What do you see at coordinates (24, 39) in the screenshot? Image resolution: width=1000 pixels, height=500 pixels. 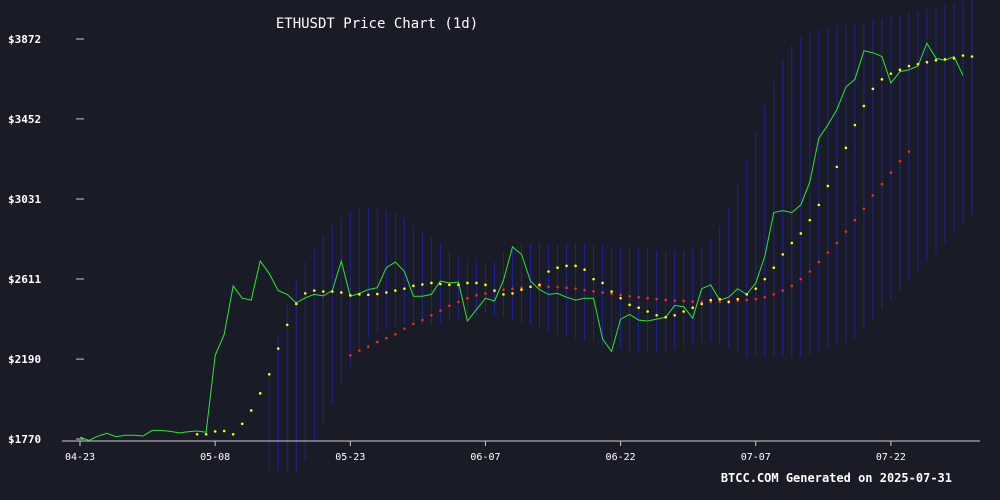 I see `y-tick-label: $3872` at bounding box center [24, 39].